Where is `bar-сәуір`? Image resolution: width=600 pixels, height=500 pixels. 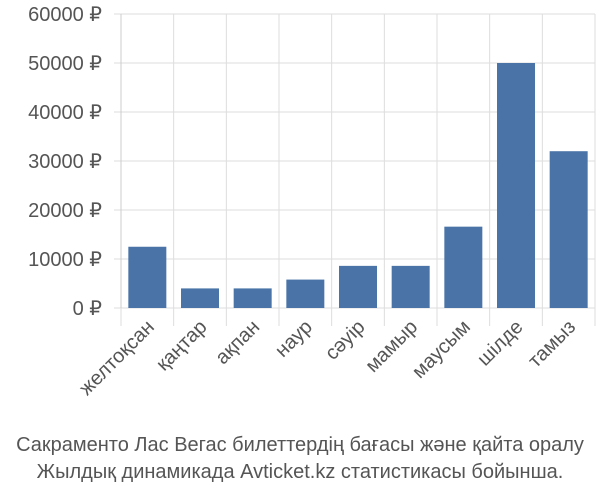 bar-сәуір is located at coordinates (358, 286).